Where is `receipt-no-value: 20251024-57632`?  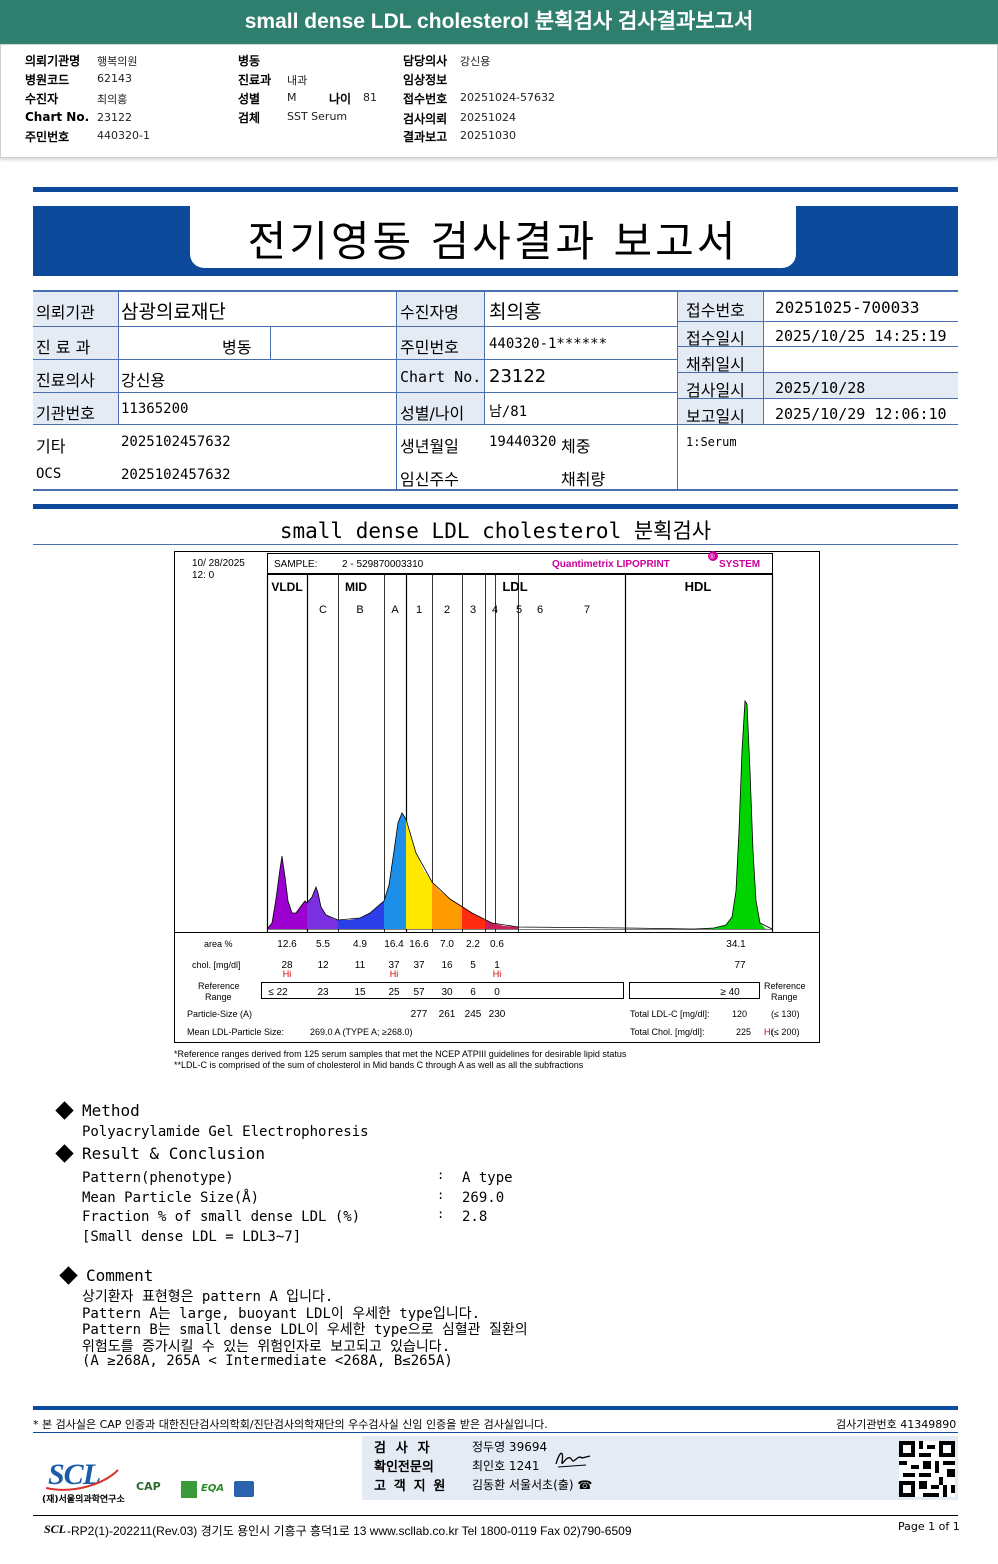
receipt-no-value: 20251024-57632 is located at coordinates (507, 97).